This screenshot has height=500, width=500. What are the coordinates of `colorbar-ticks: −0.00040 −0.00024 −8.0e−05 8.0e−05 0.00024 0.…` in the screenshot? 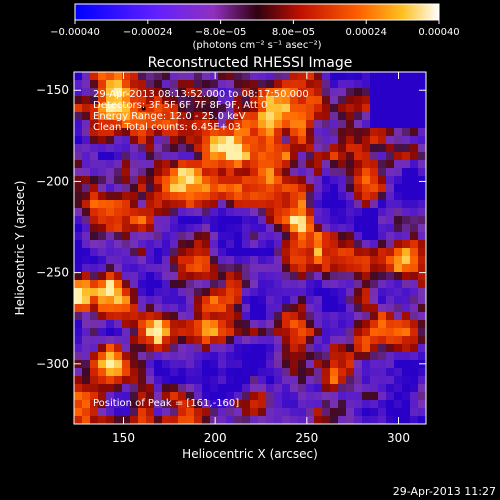 It's located at (255, 29).